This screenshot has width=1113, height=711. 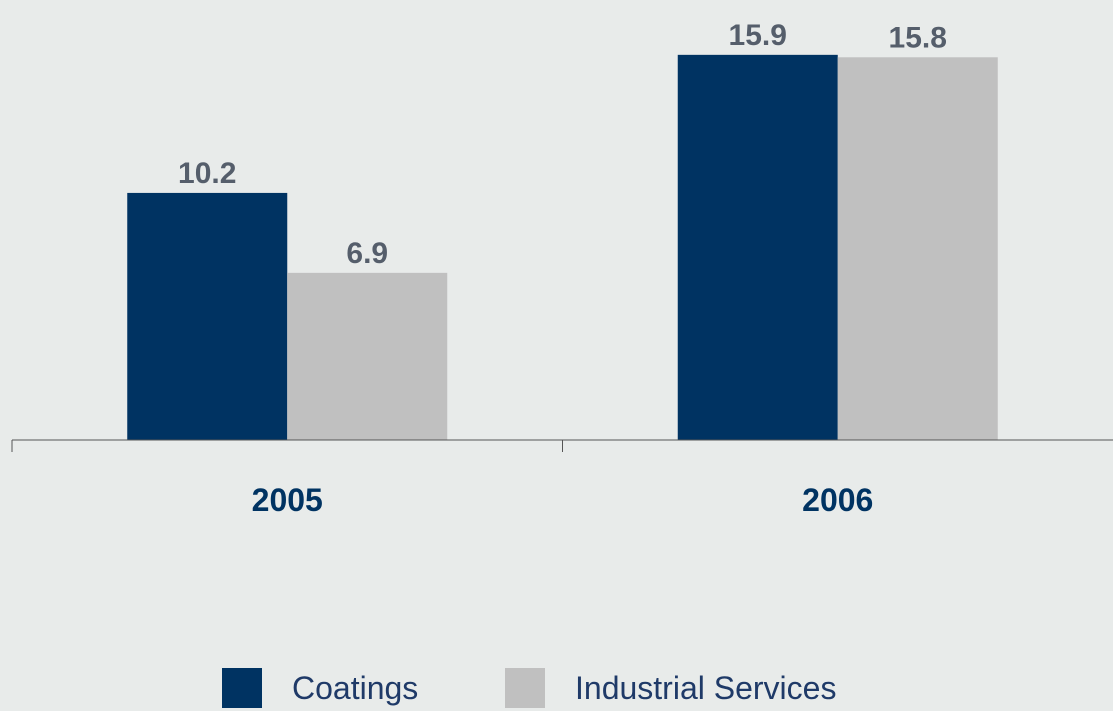 I want to click on bar-industrial-services-2005, so click(x=367, y=356).